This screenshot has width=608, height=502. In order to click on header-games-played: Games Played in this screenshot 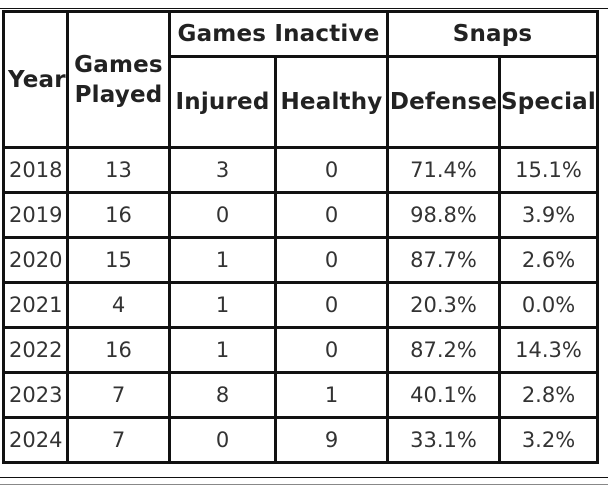, I will do `click(118, 79)`.